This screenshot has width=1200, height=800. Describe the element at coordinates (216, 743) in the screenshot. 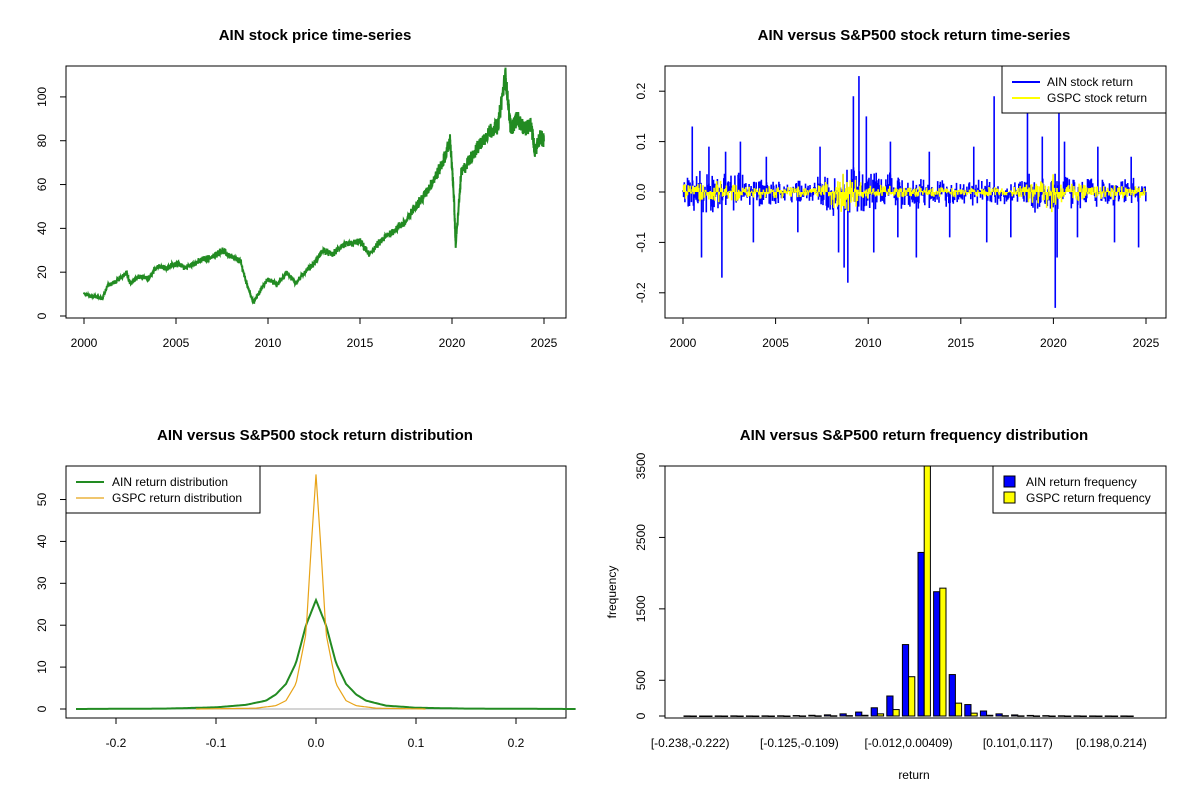

I see `x-tick-label: -0.1` at that location.